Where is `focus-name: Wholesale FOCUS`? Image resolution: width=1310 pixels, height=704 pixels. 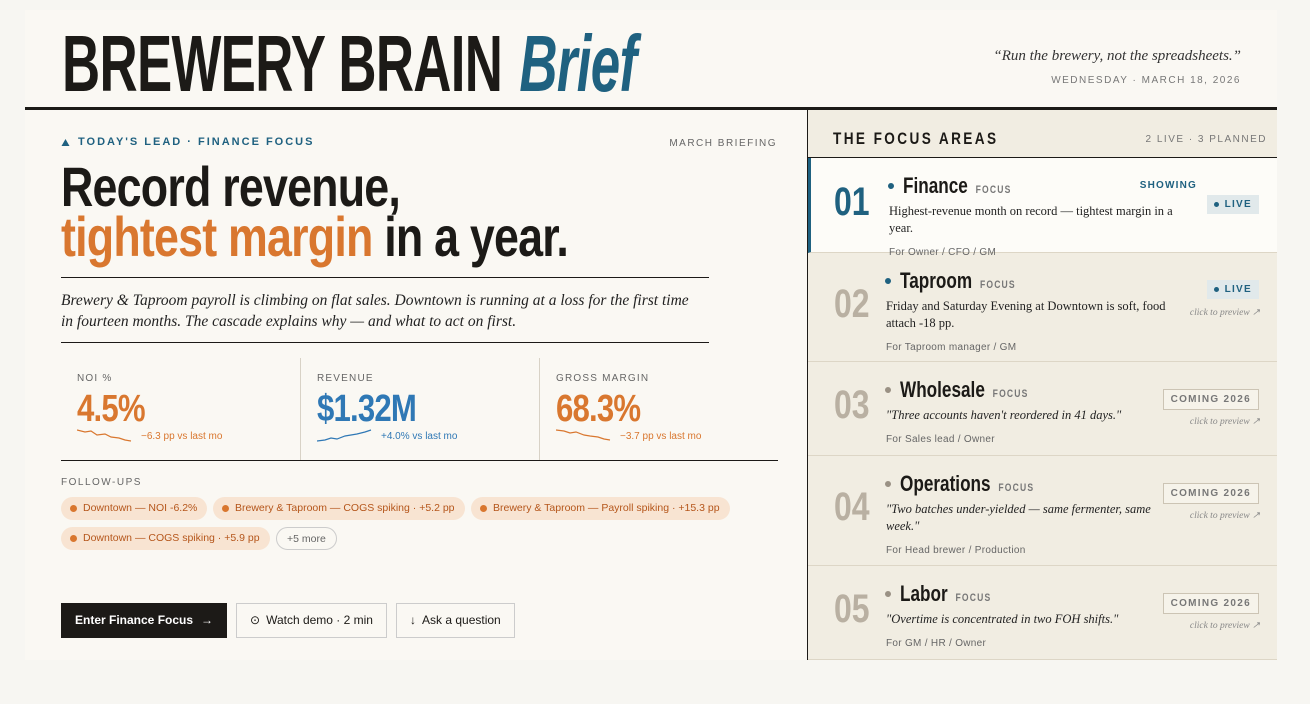 focus-name: Wholesale FOCUS is located at coordinates (964, 390).